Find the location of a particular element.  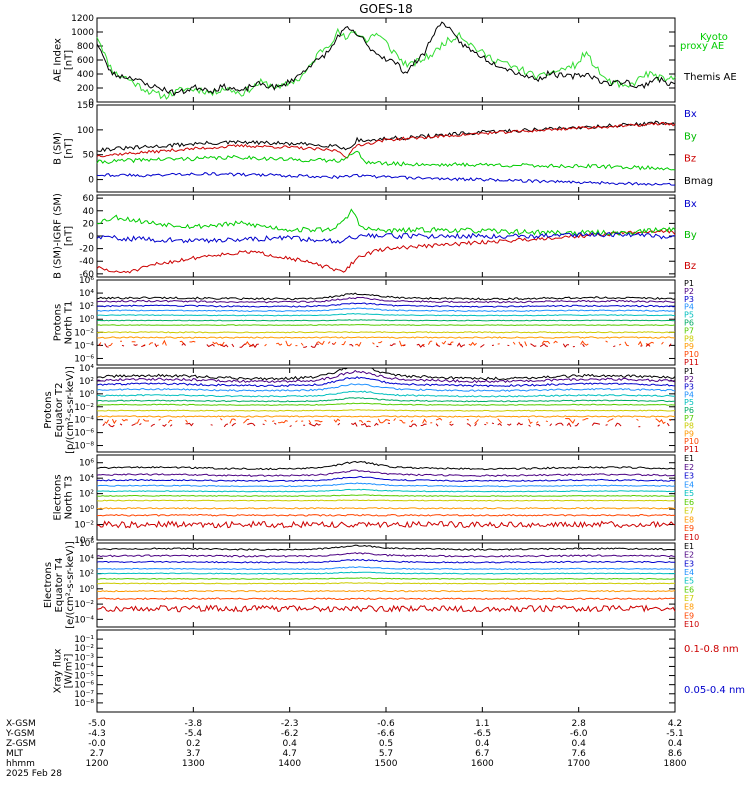

y-axis-label: [W/m²] is located at coordinates (69, 670).